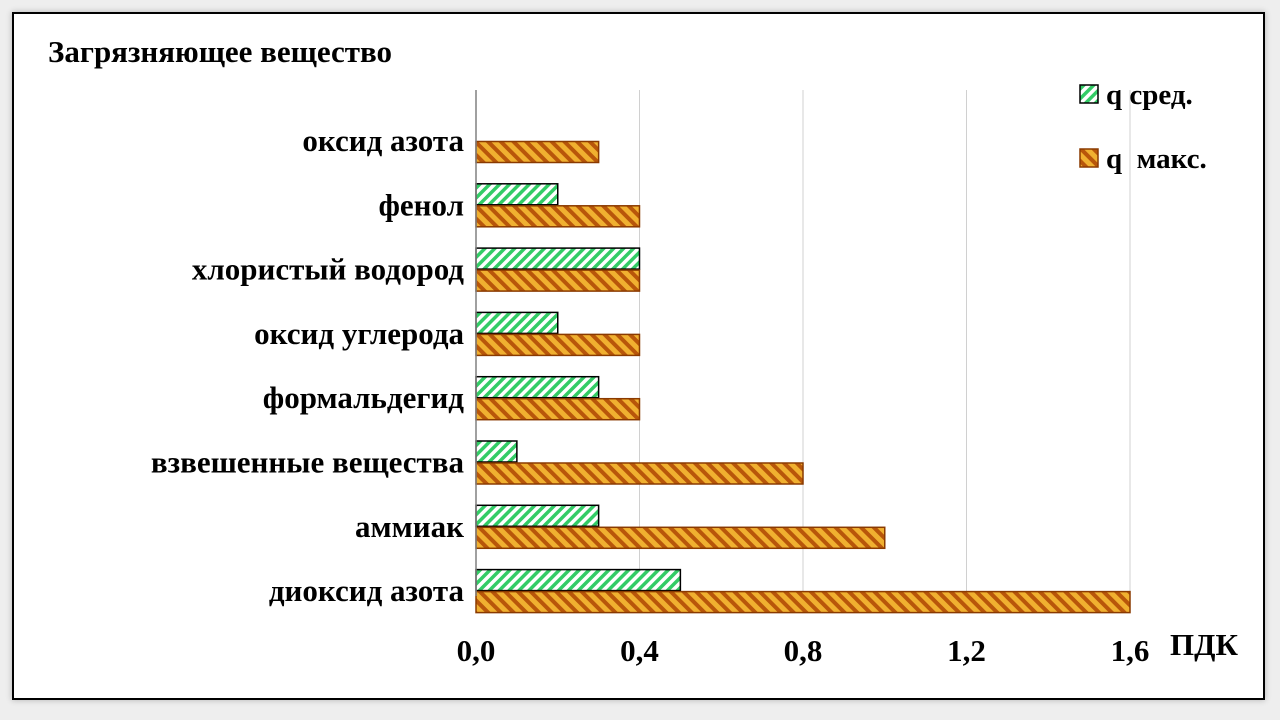  Describe the element at coordinates (966, 650) in the screenshot. I see `x-tick-label: 1,2` at that location.